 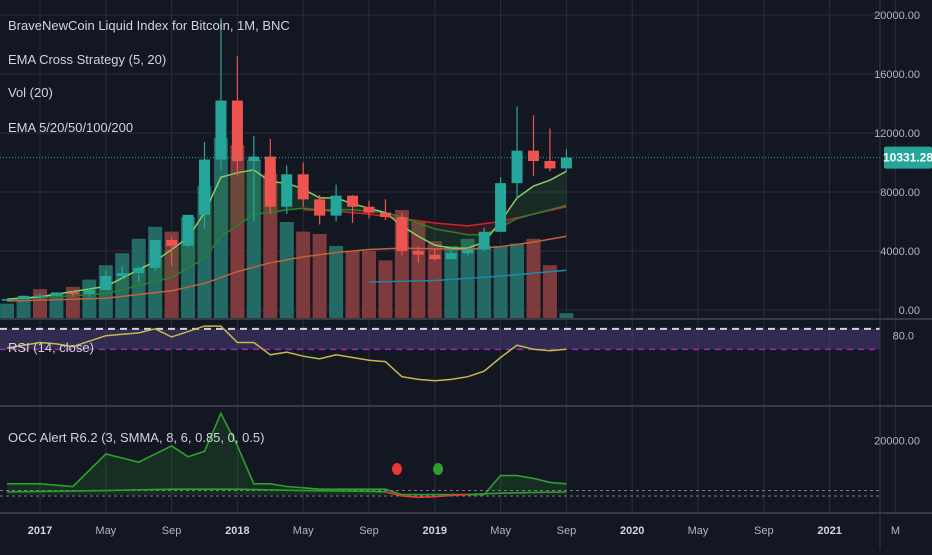 What do you see at coordinates (897, 16) in the screenshot?
I see `y-tick-label: 20000.00` at bounding box center [897, 16].